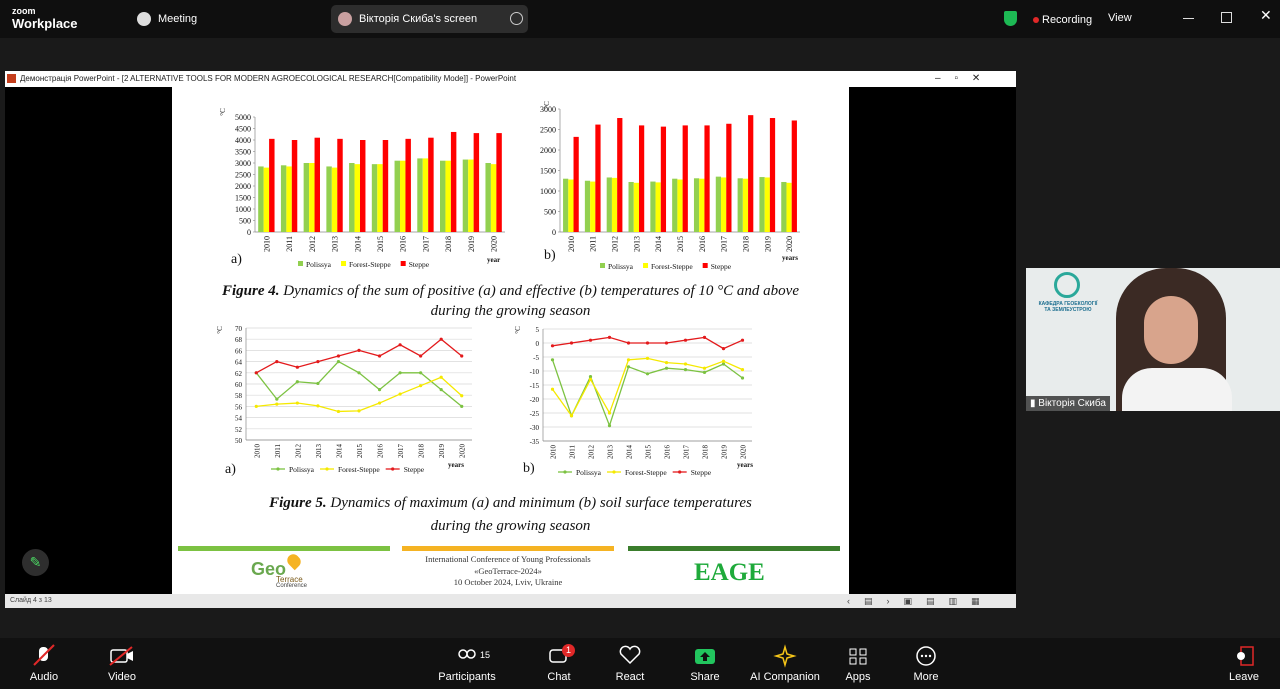 The width and height of the screenshot is (1280, 689). What do you see at coordinates (858, 656) in the screenshot?
I see `apps-icon` at bounding box center [858, 656].